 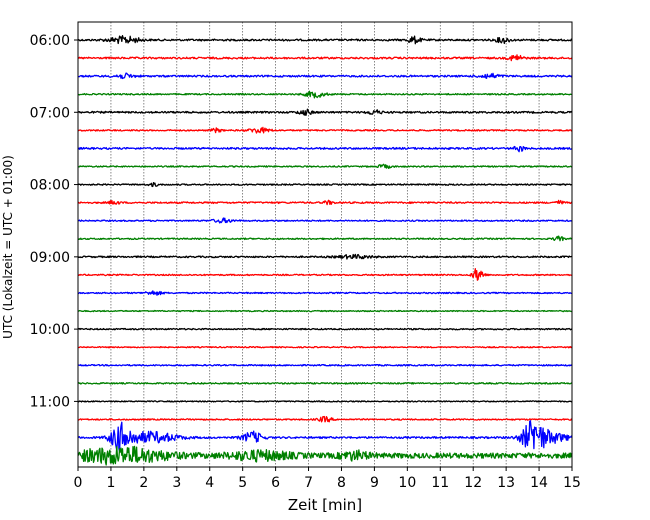 What do you see at coordinates (50, 41) in the screenshot?
I see `y-tick-label-06:00: 06:00` at bounding box center [50, 41].